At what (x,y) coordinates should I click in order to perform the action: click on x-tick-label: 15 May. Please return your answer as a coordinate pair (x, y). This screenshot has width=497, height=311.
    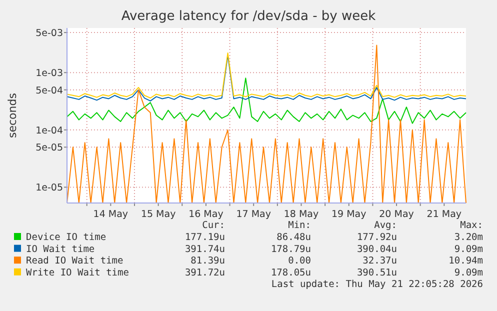
    Looking at the image, I should click on (158, 214).